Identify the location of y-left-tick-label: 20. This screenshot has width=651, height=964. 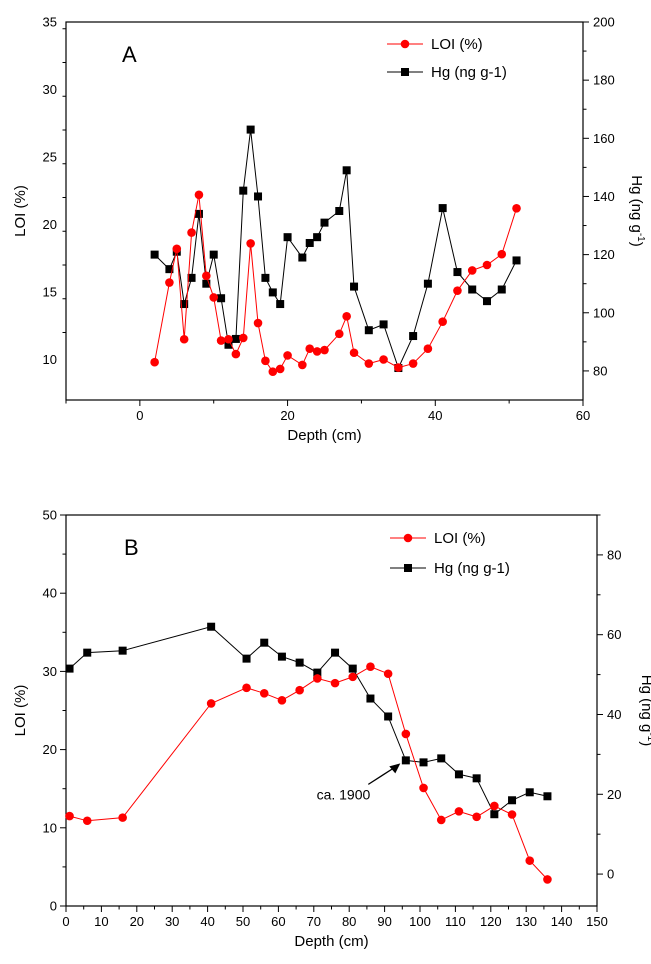
(50, 224).